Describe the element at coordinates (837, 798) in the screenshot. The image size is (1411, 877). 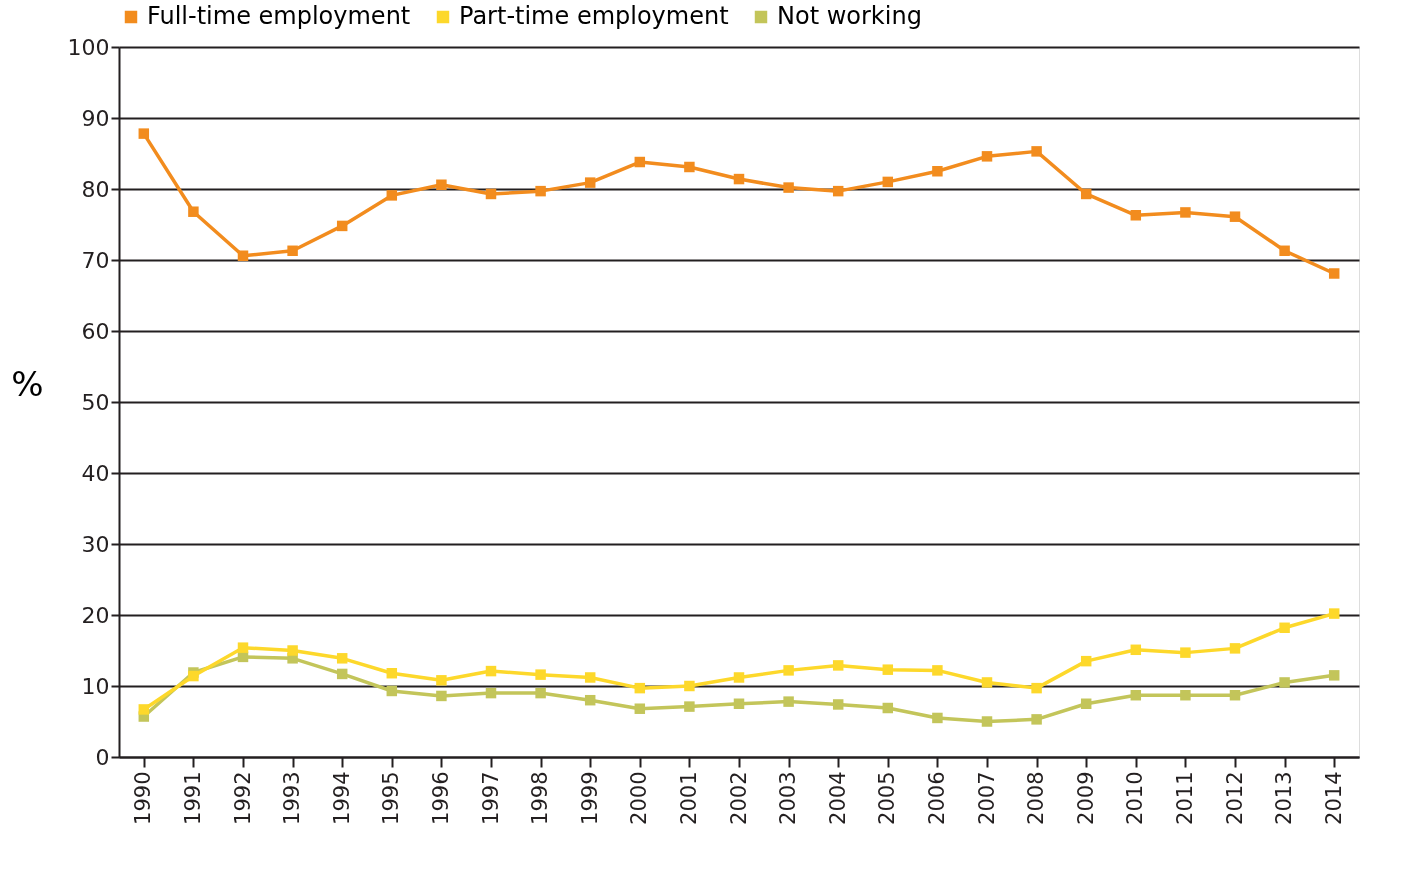
I see `x-tick-label: 2004` at that location.